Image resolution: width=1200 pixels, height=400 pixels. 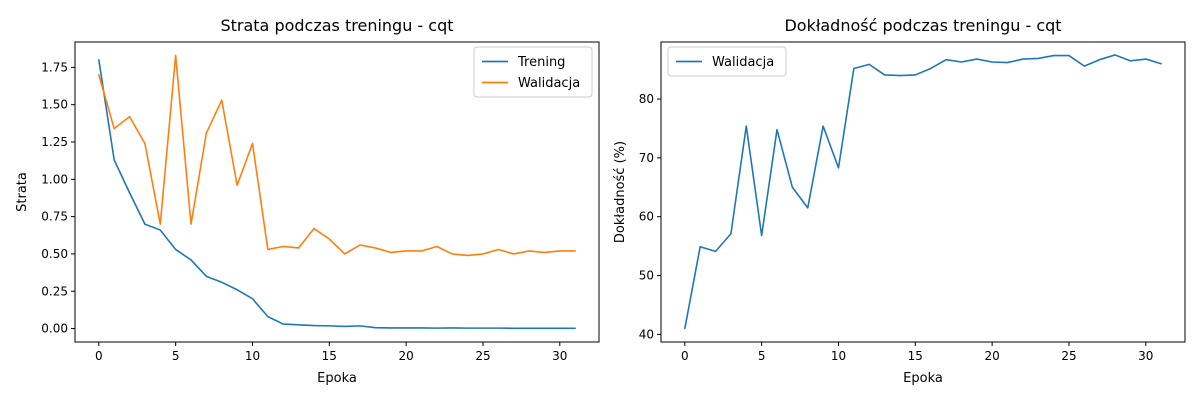 I want to click on accuracy-chart-legend-label: Walidacja, so click(x=743, y=62).